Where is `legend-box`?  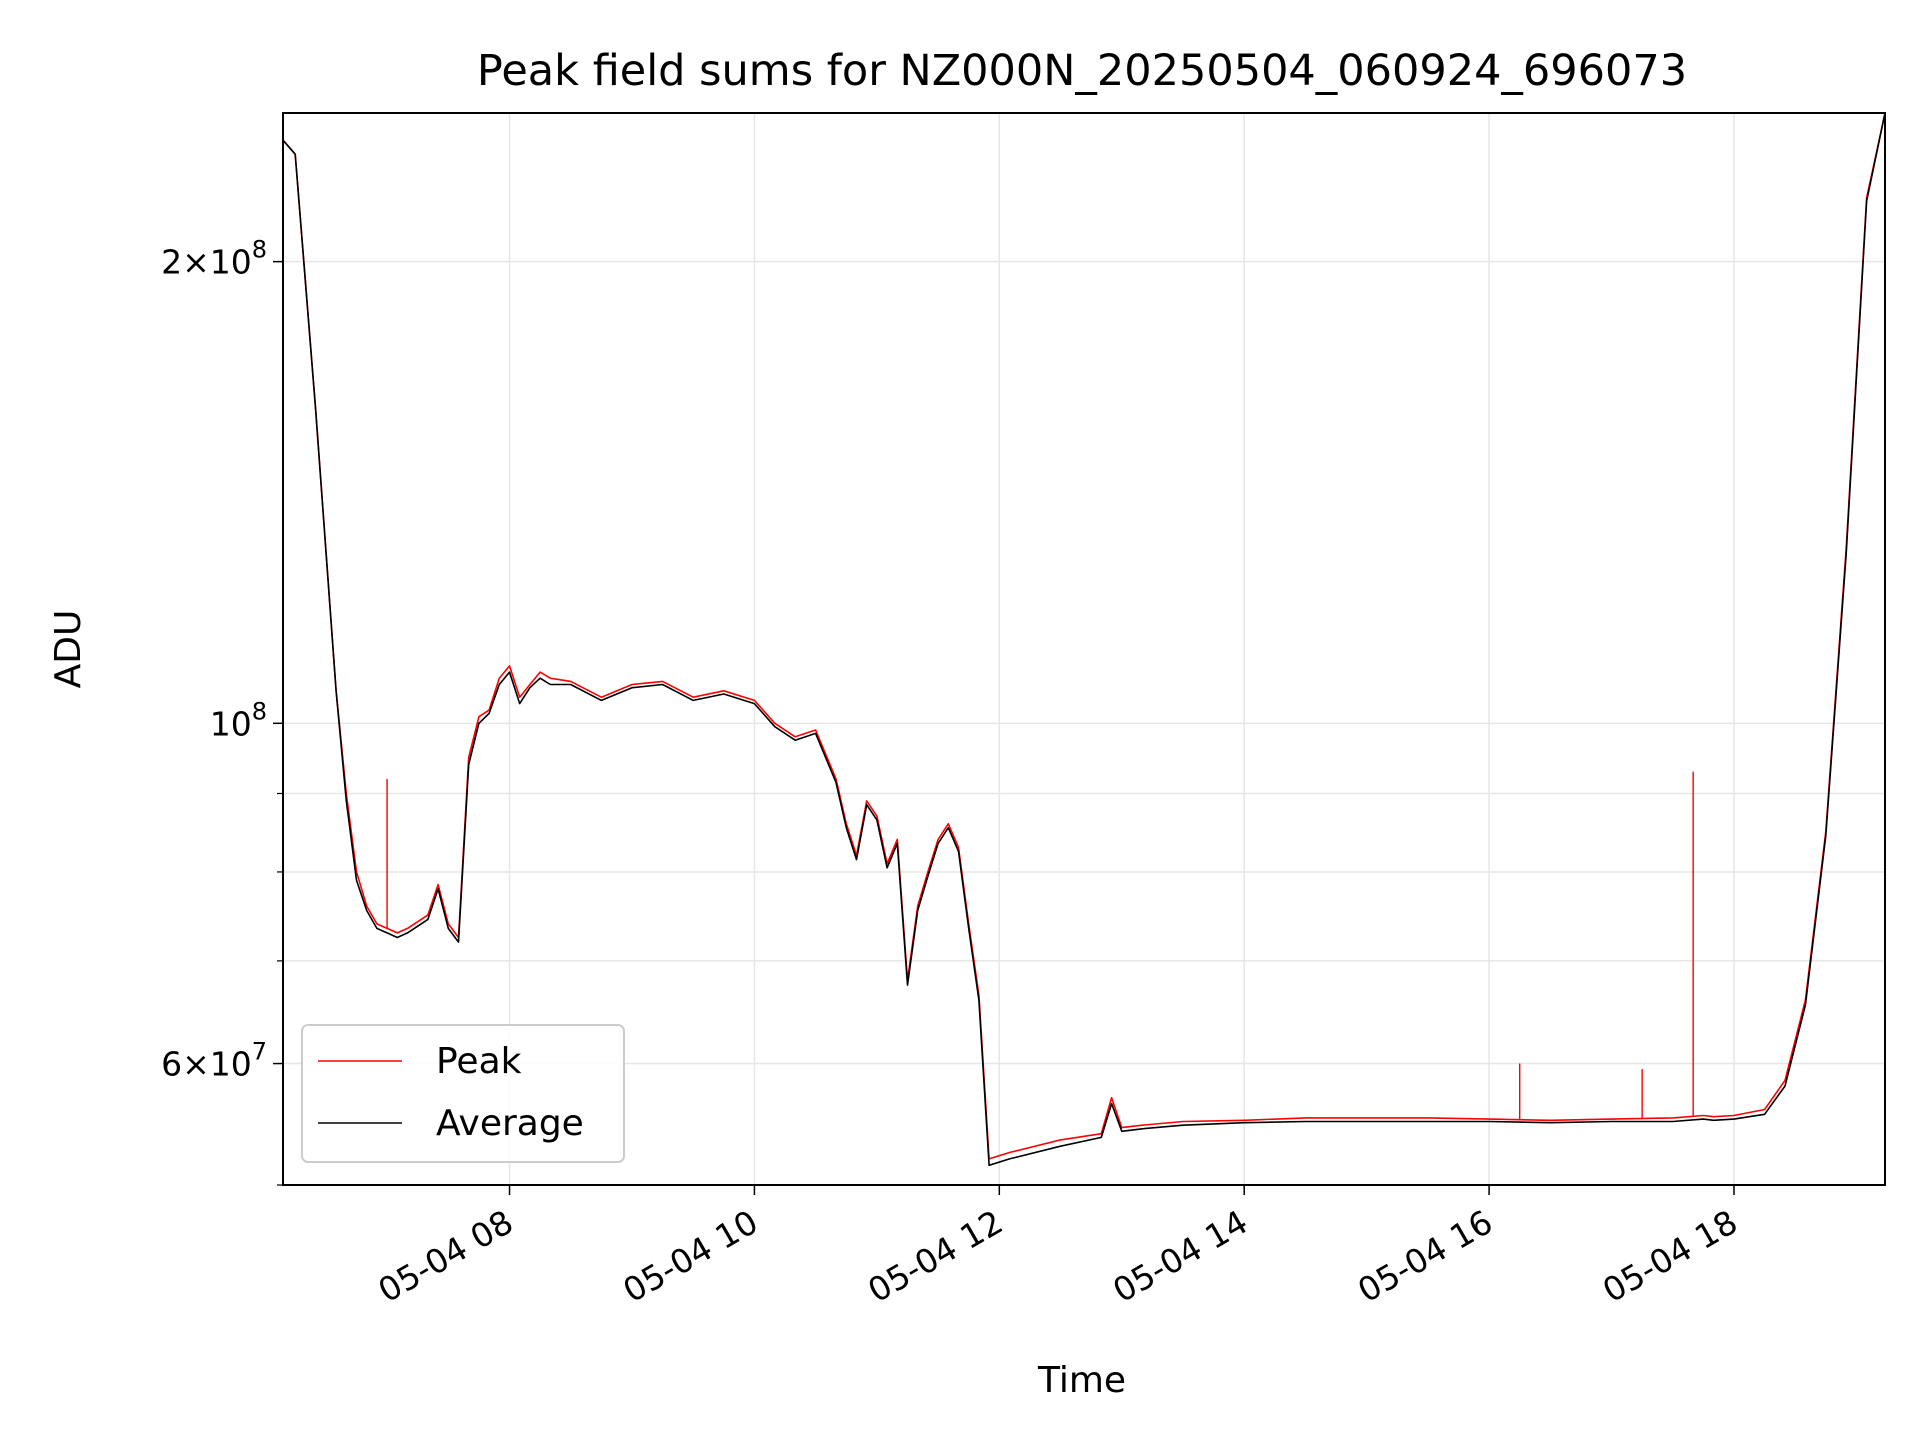
legend-box is located at coordinates (463, 1093).